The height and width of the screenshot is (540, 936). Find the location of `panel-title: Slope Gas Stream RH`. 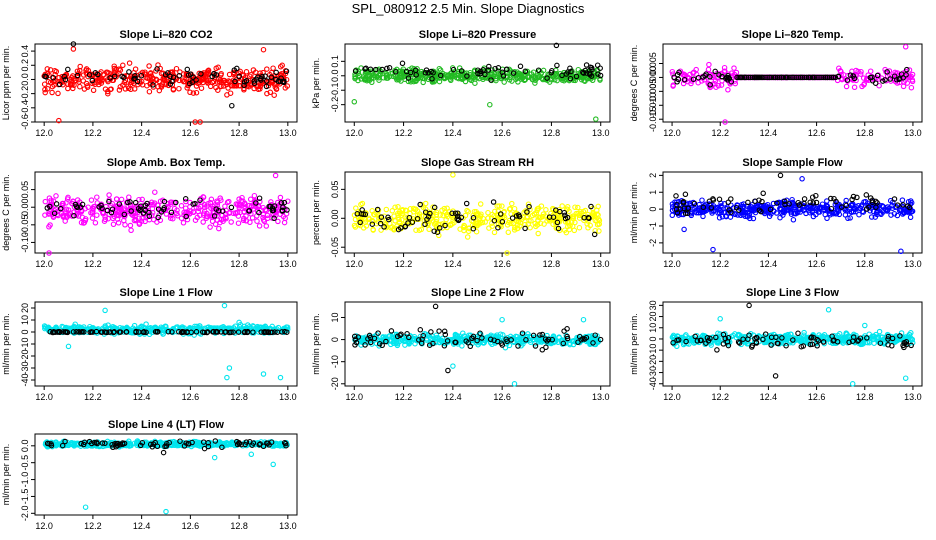

panel-title: Slope Gas Stream RH is located at coordinates (477, 163).